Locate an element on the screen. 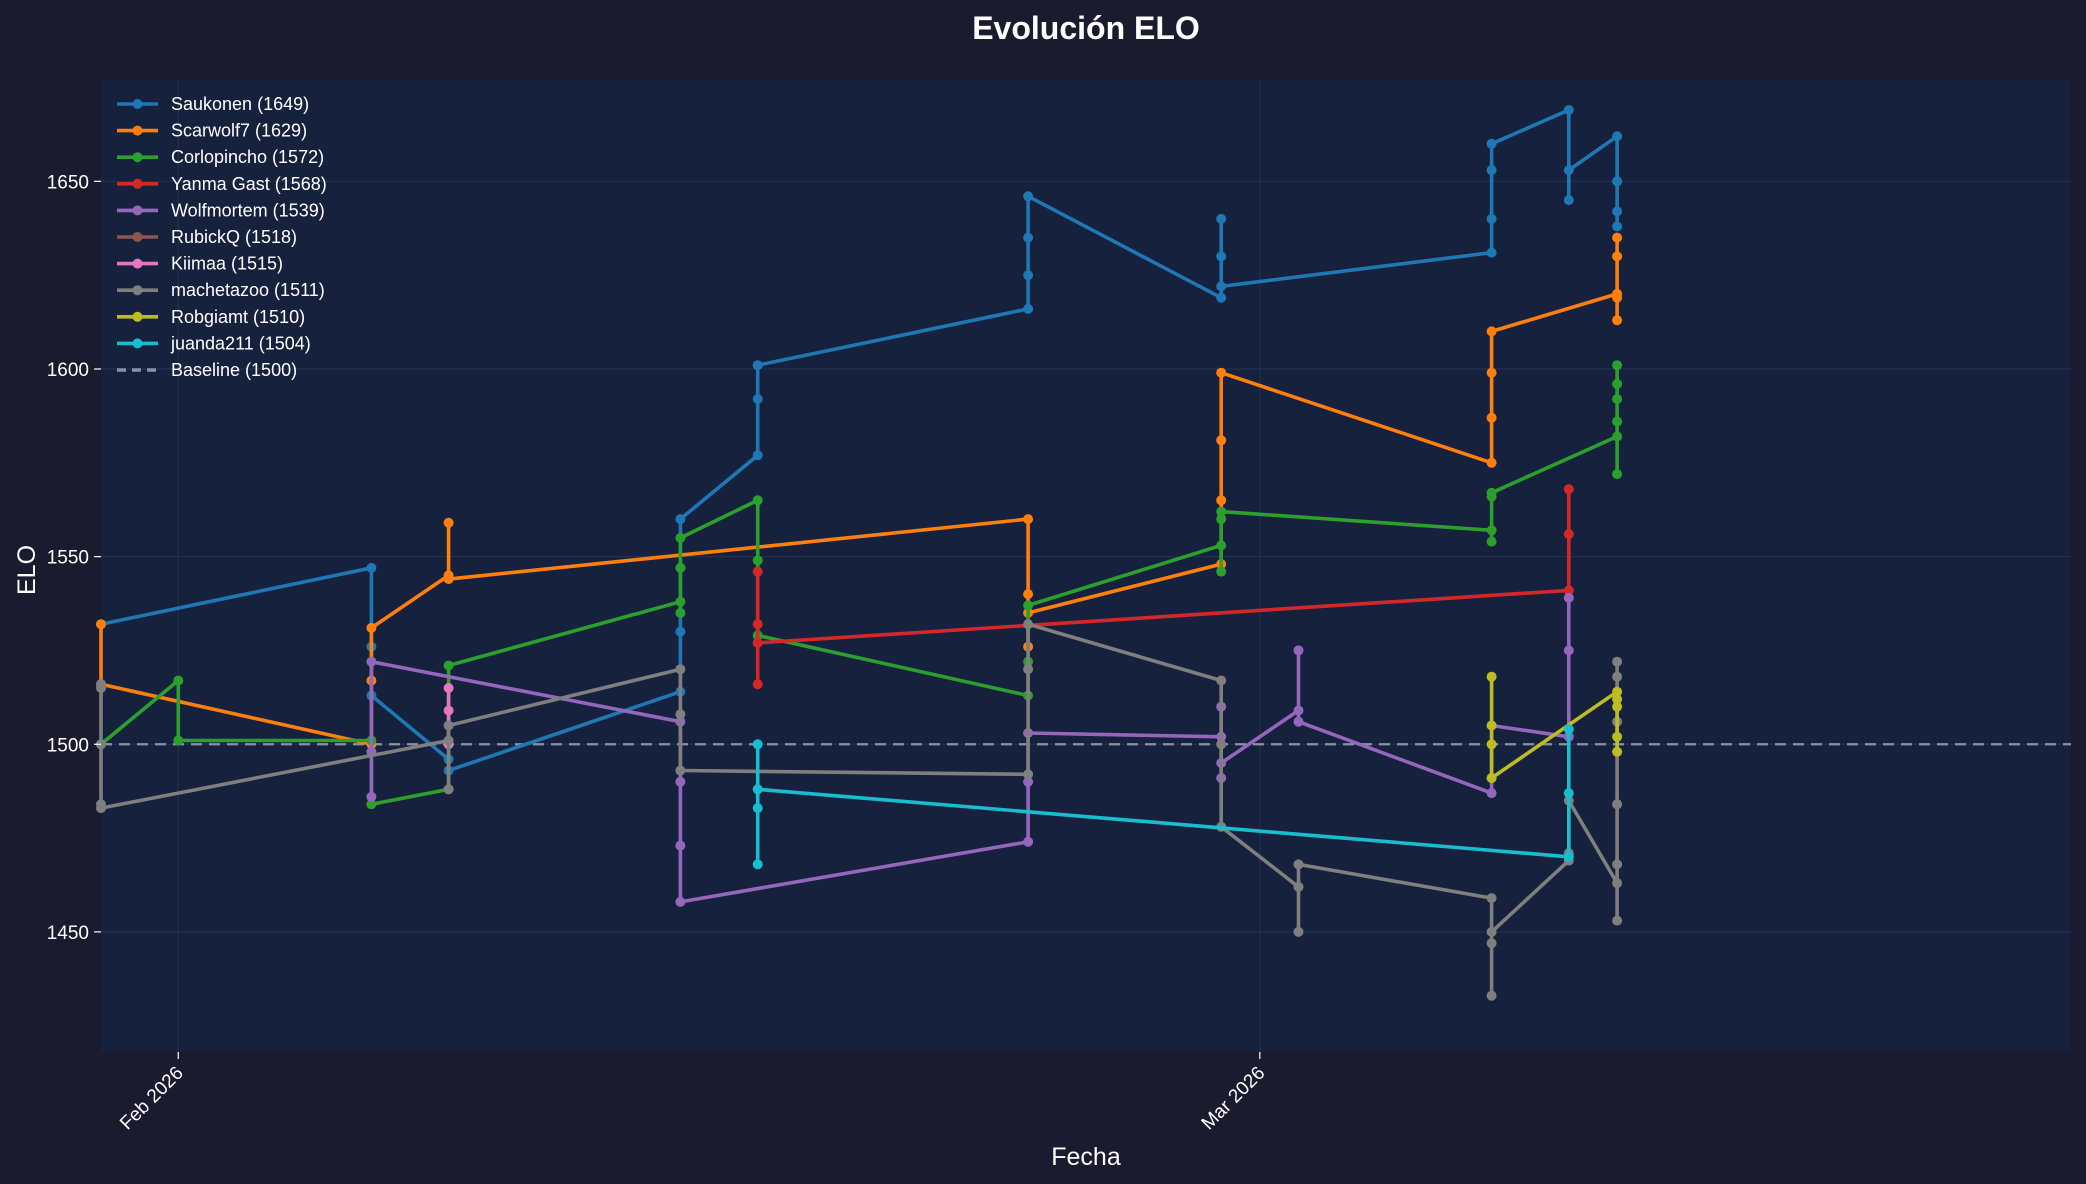 The image size is (2086, 1184). legend-entry: juanda211 (1504) is located at coordinates (214, 343).